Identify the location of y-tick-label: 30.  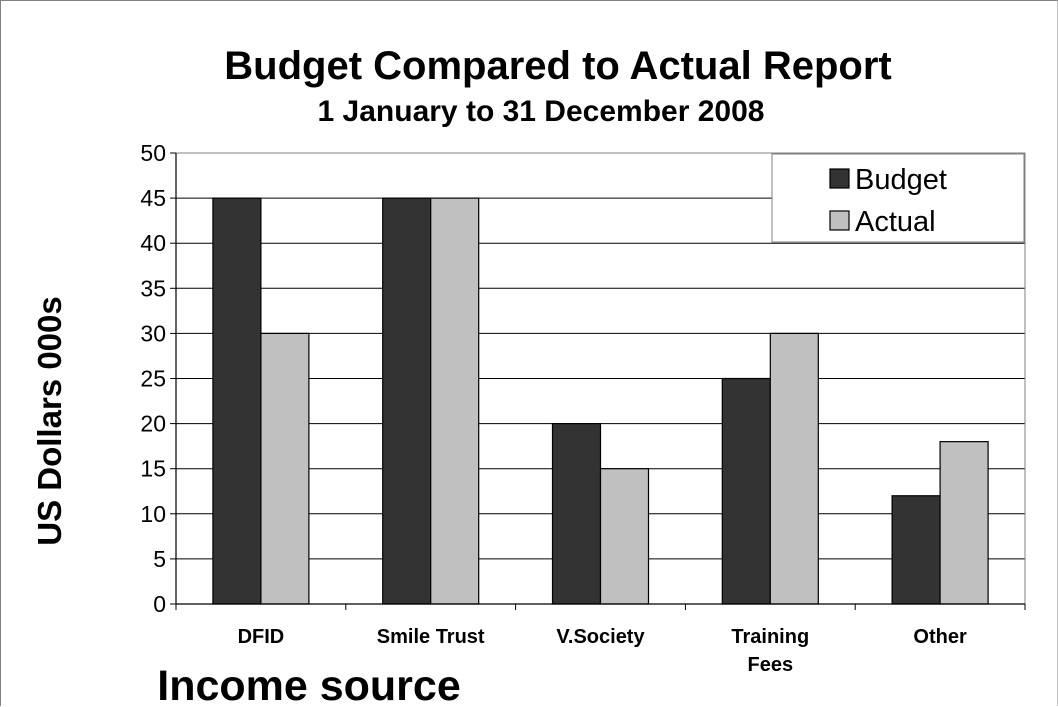
(153, 333).